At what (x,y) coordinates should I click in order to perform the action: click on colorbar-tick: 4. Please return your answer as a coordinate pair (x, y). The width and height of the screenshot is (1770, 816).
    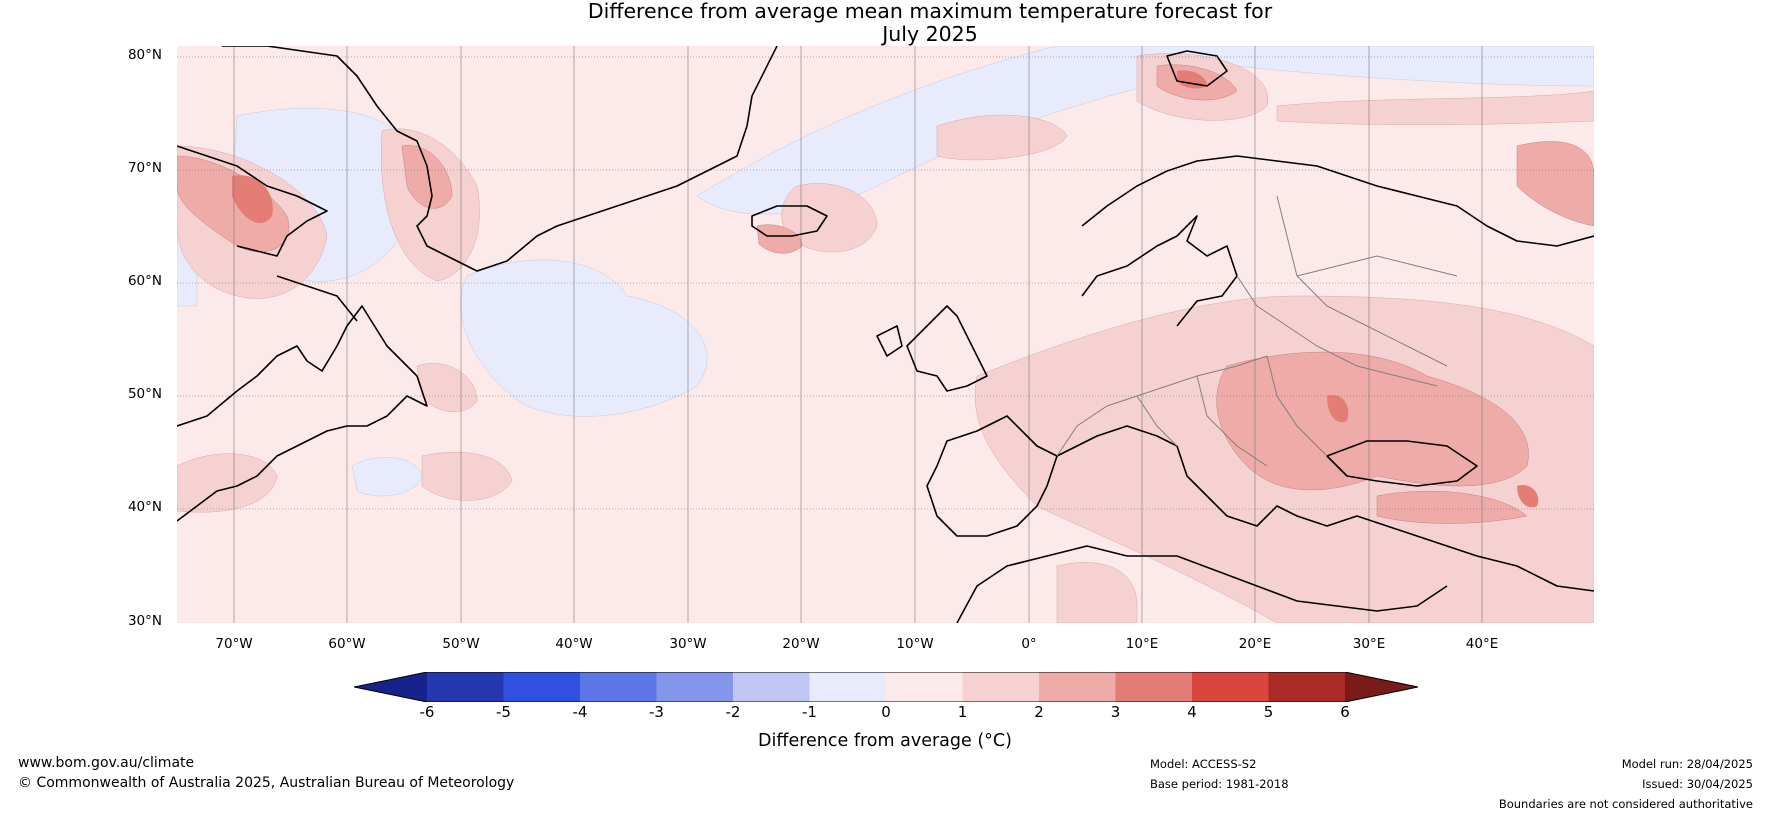
    Looking at the image, I should click on (1192, 712).